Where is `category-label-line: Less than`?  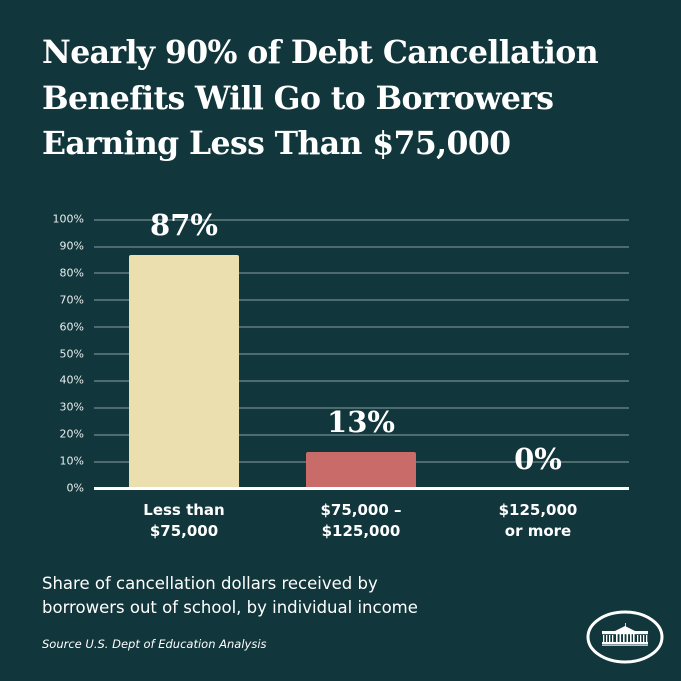
category-label-line: Less than is located at coordinates (184, 510).